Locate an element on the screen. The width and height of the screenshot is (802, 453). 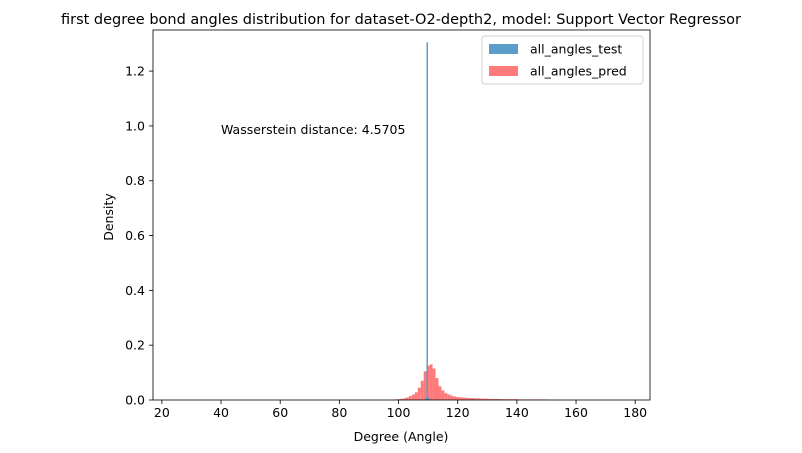
x-tick-label: 180 is located at coordinates (635, 412).